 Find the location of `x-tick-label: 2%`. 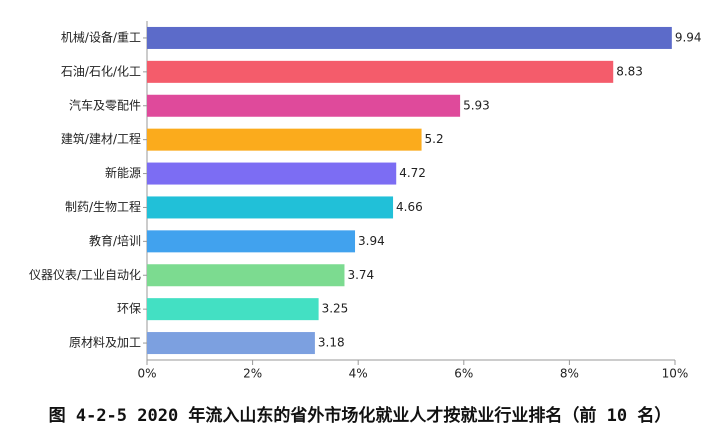

x-tick-label: 2% is located at coordinates (252, 374).